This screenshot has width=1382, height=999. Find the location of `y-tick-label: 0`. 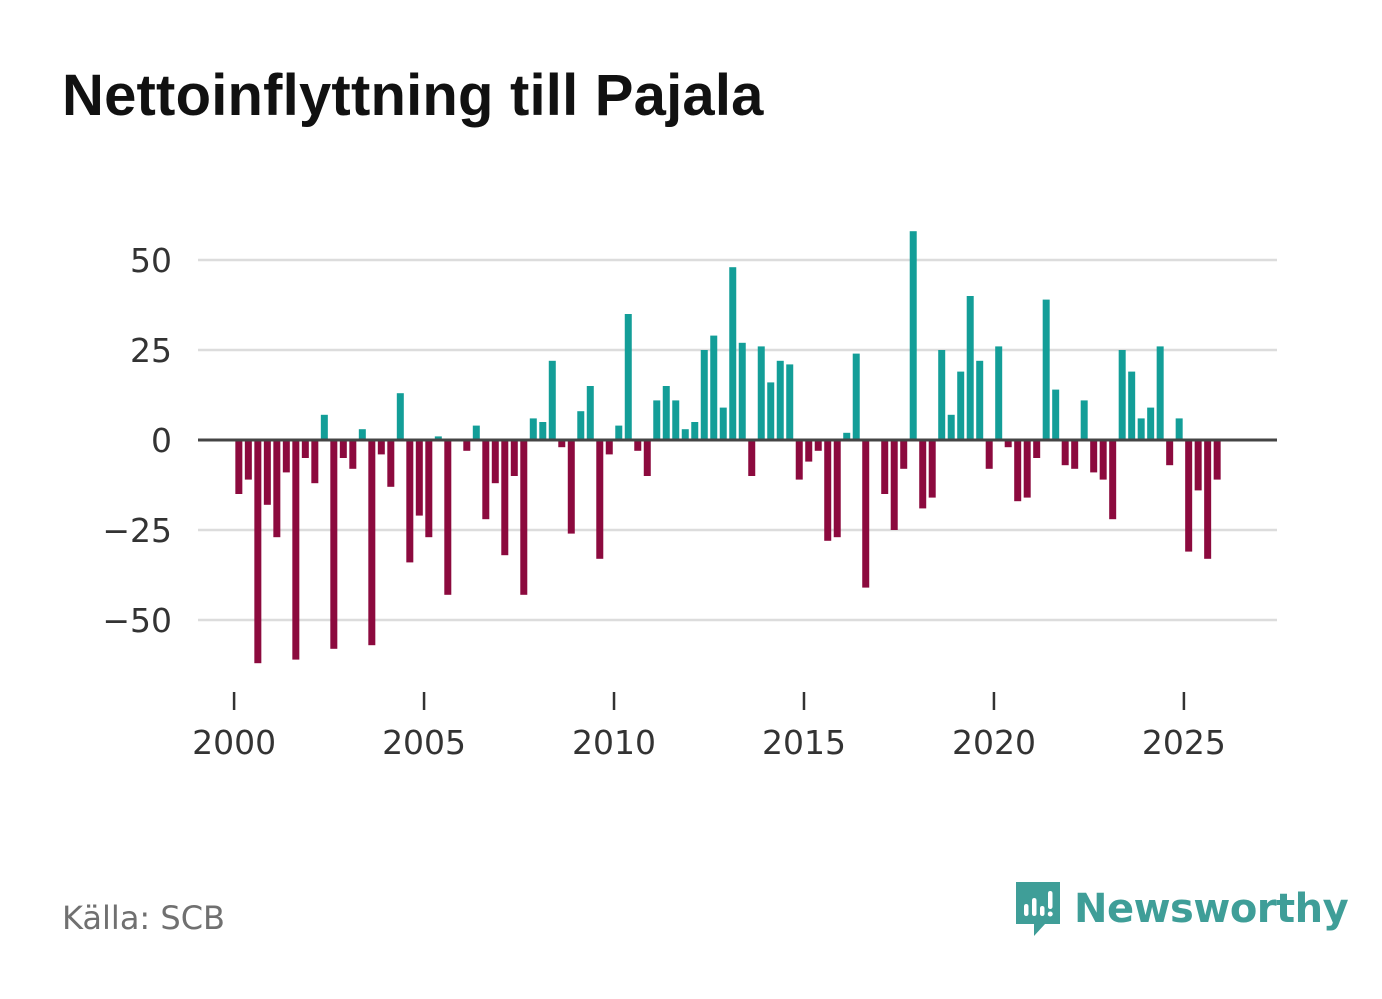

y-tick-label: 0 is located at coordinates (161, 440).